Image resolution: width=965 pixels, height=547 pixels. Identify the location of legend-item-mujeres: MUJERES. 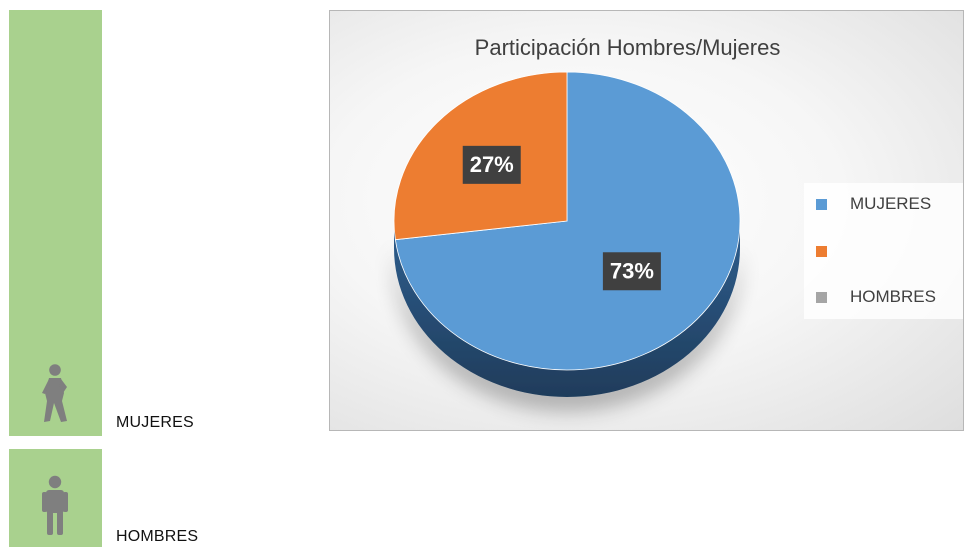
(873, 204).